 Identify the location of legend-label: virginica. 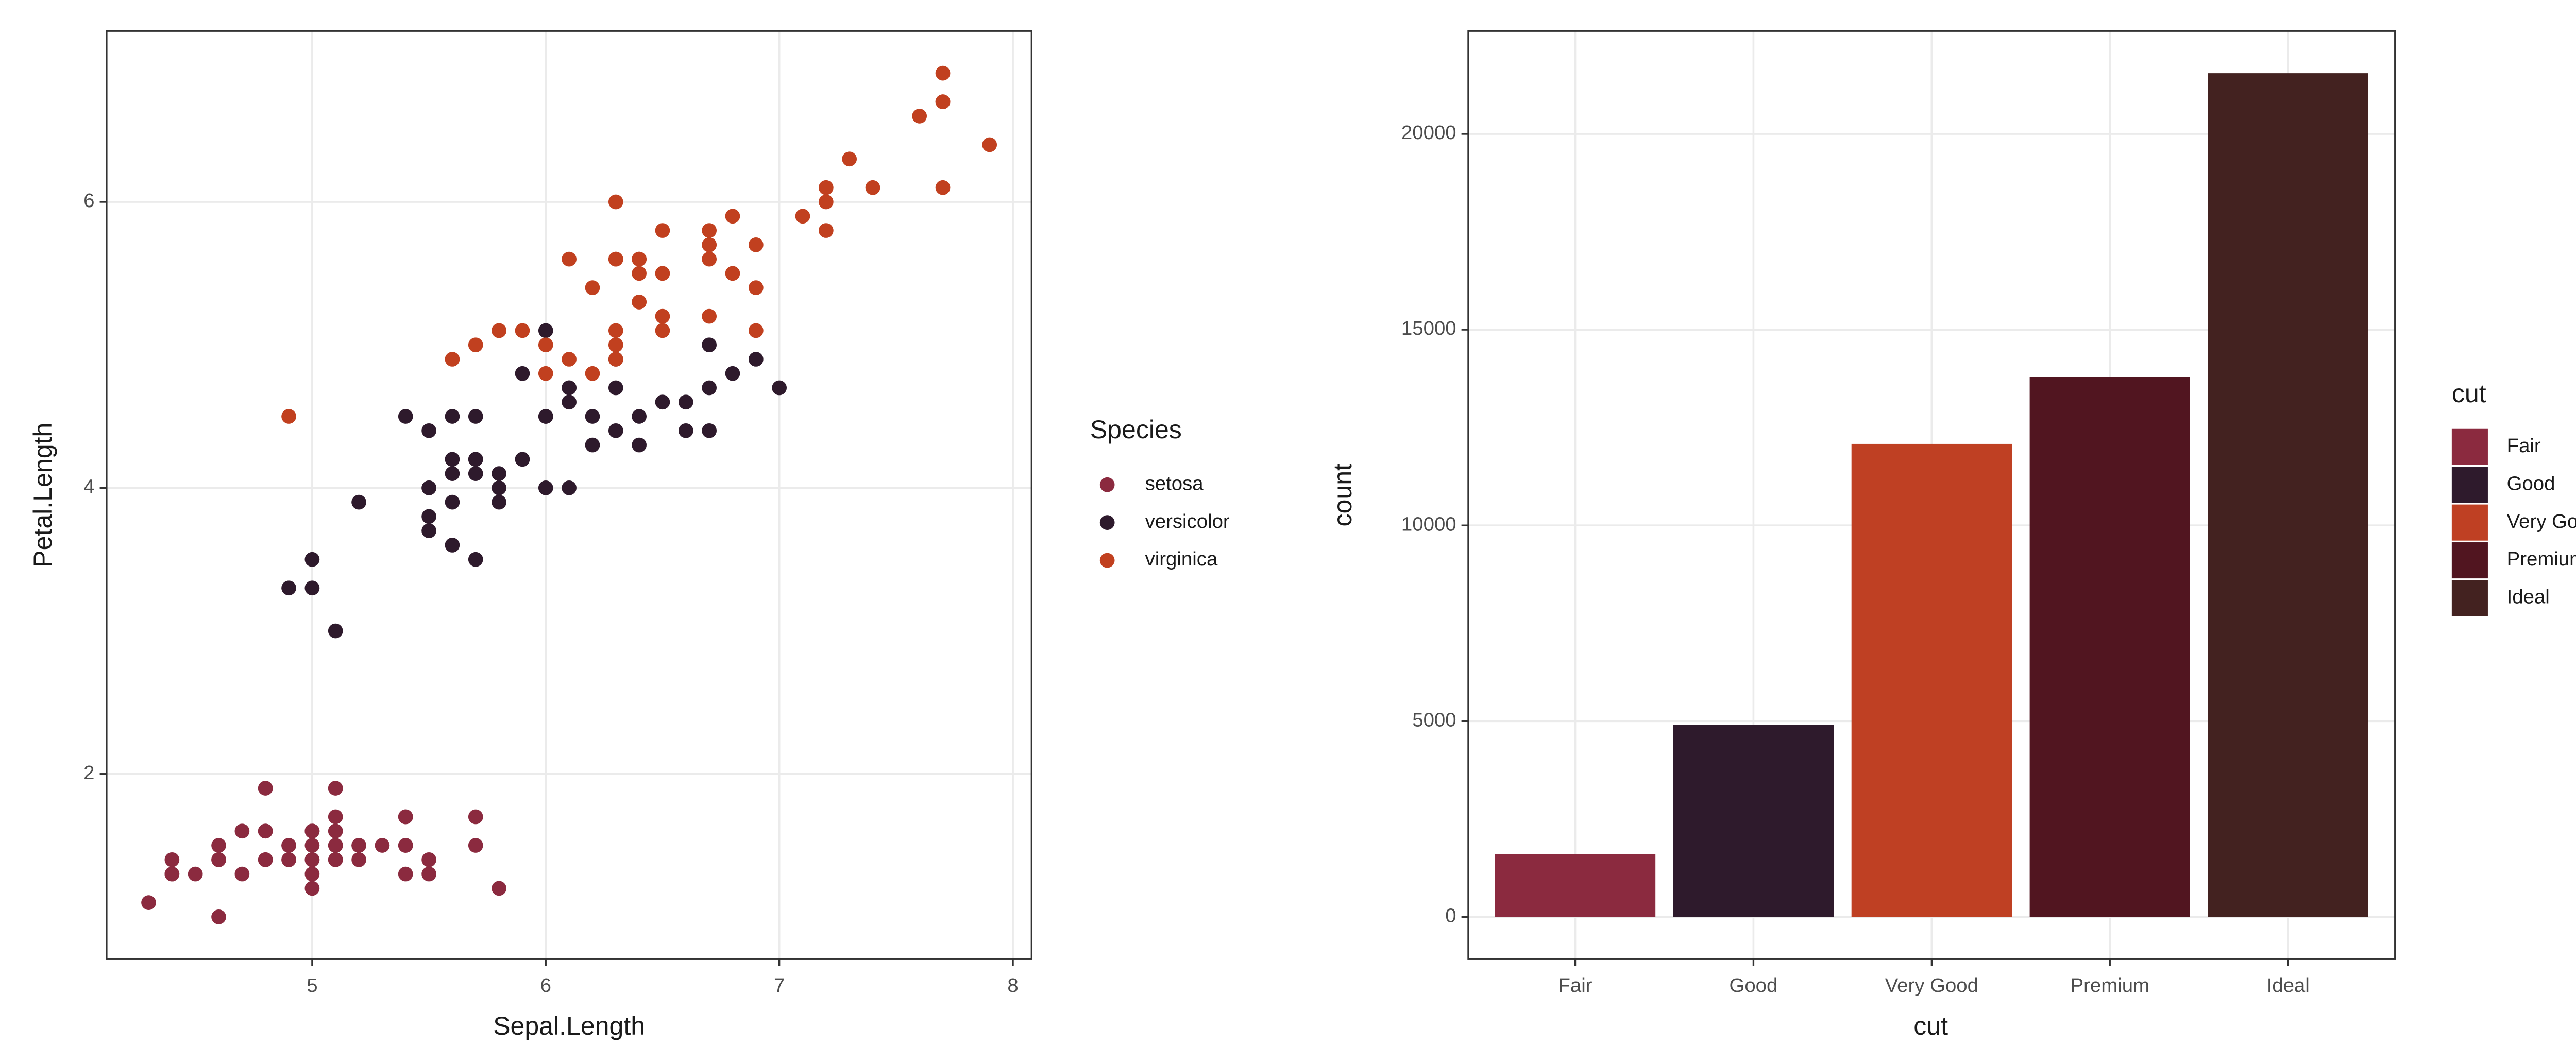
(1181, 559).